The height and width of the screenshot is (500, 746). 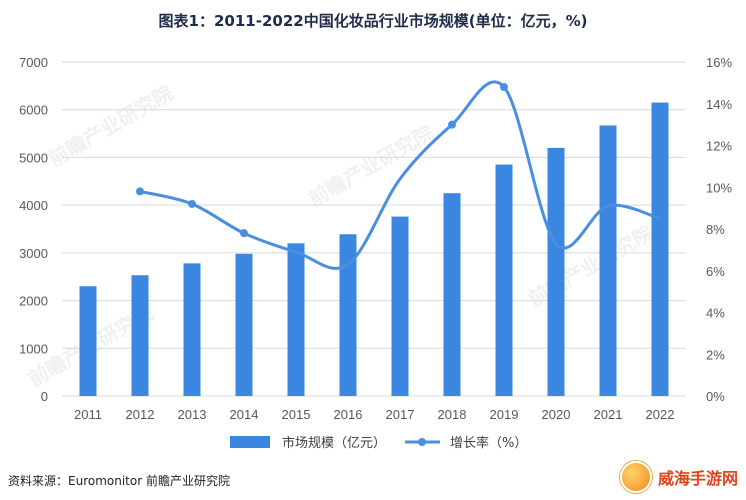 I want to click on y-left-tick-label: 0, so click(x=44, y=396).